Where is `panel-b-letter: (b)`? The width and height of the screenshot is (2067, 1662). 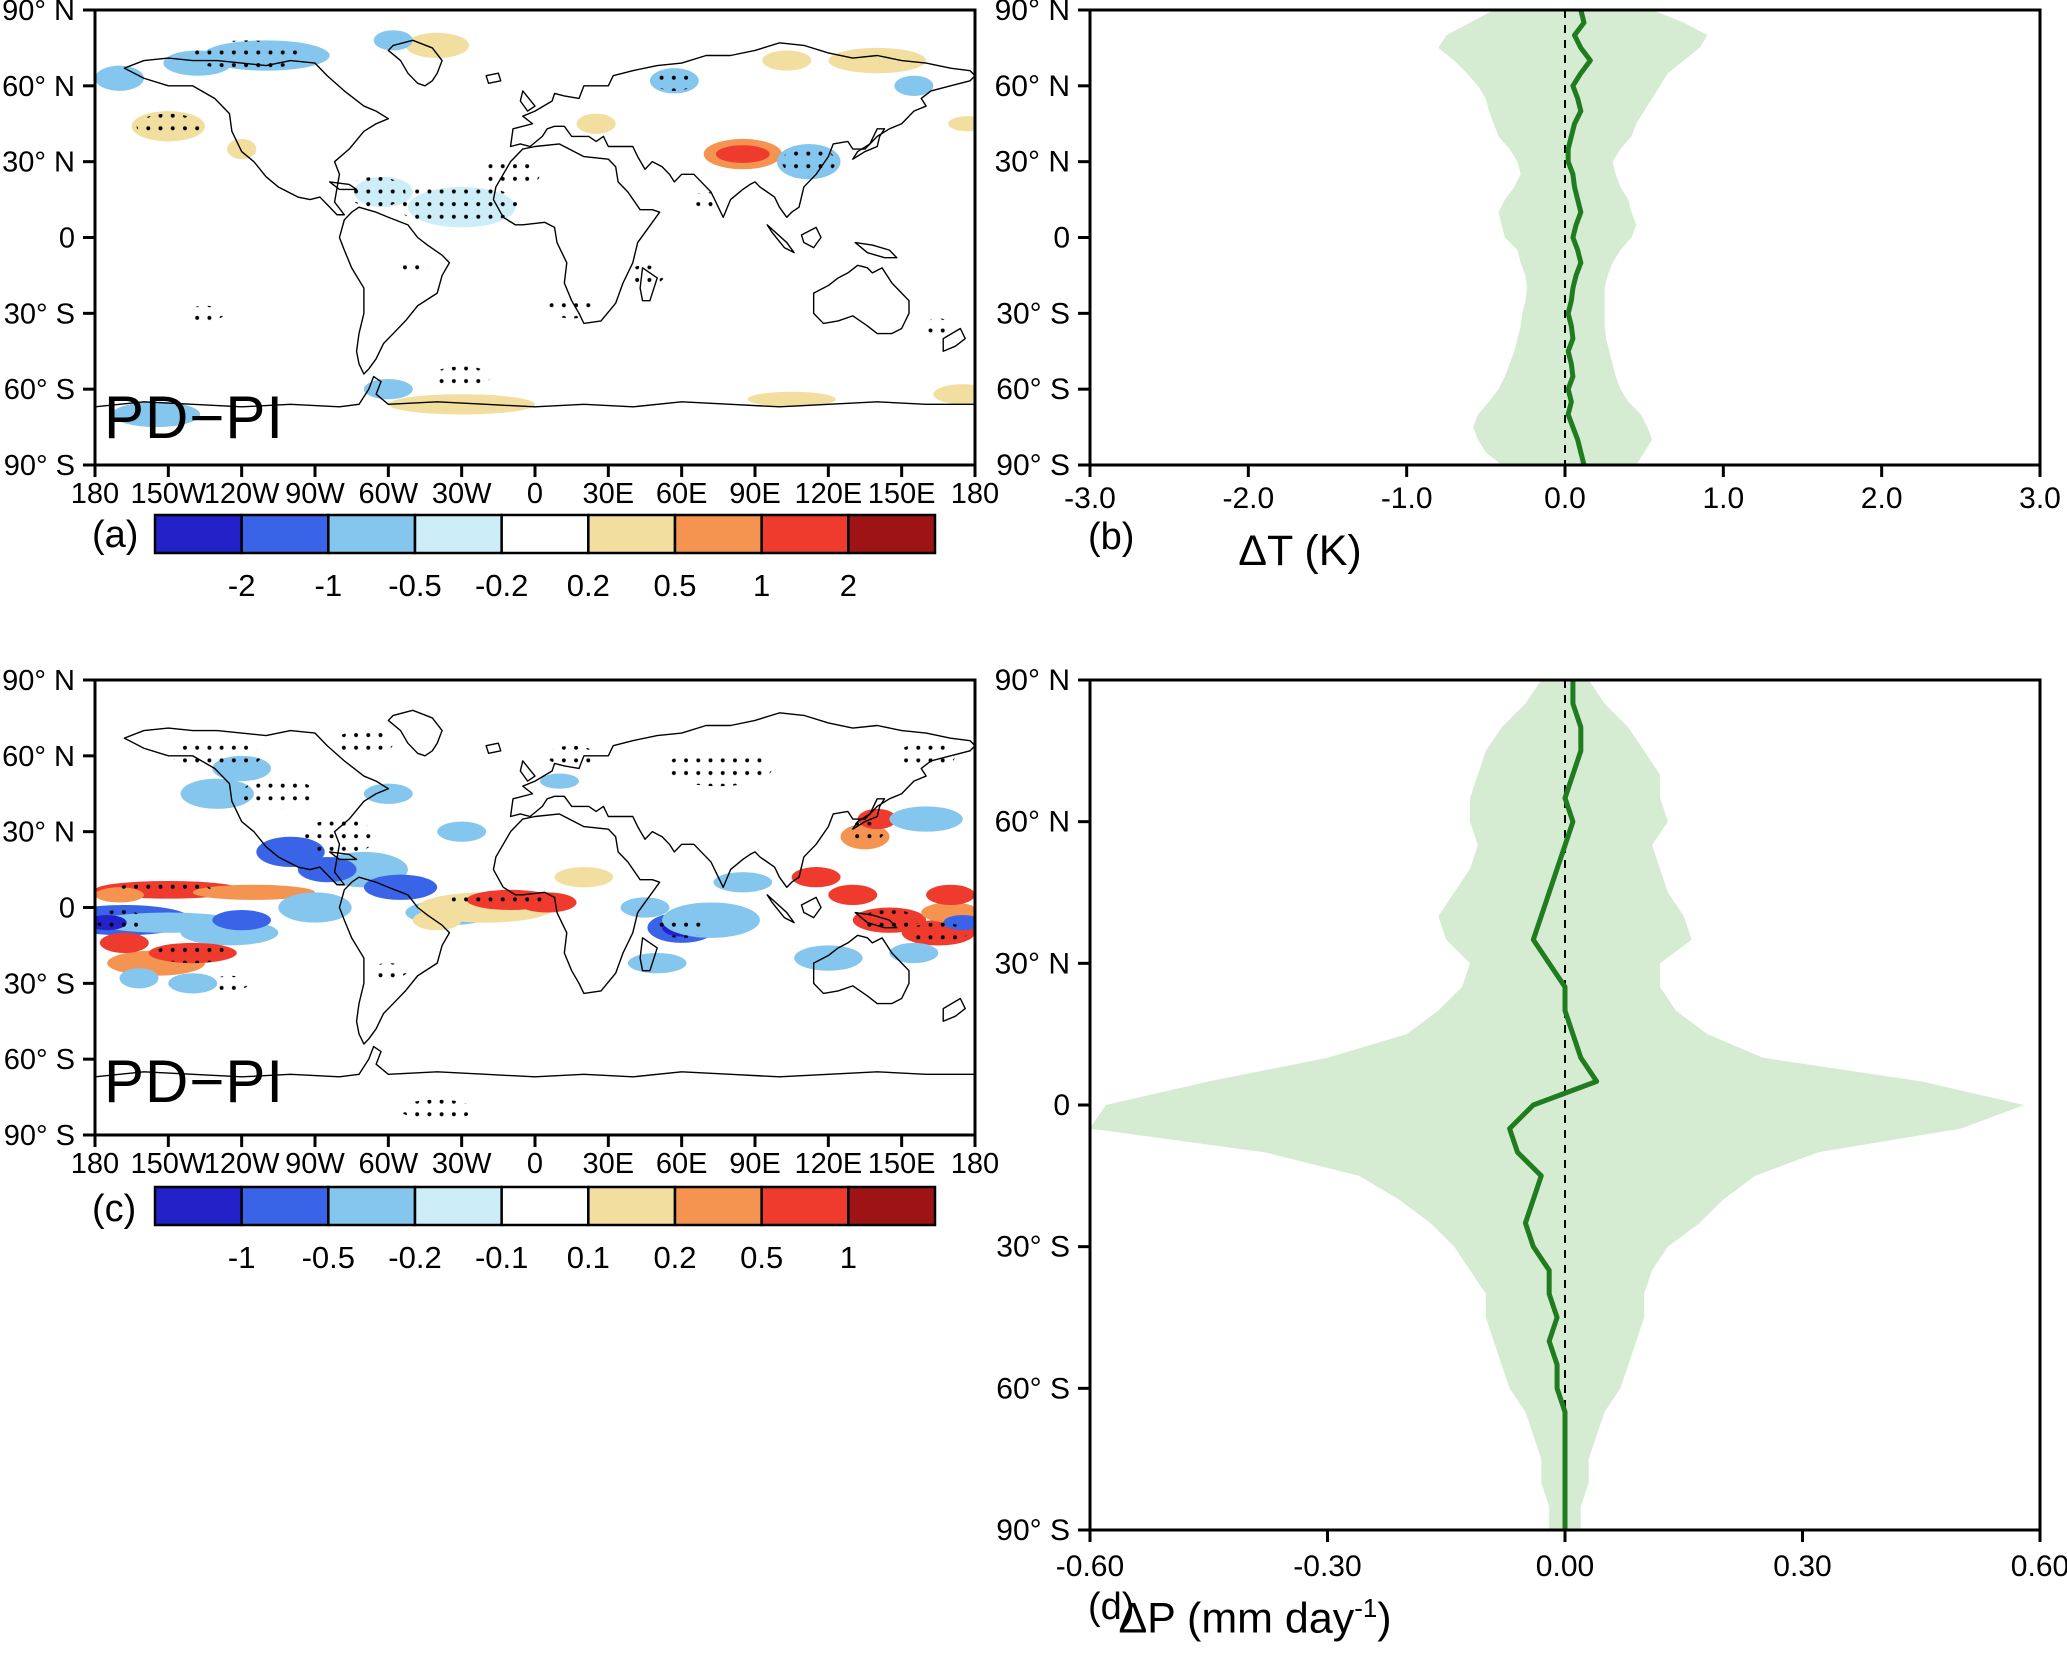 panel-b-letter: (b) is located at coordinates (1111, 537).